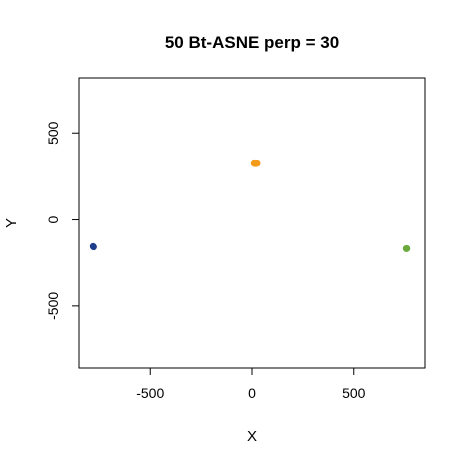 This screenshot has width=465, height=470. I want to click on x-tick-label: -500, so click(150, 393).